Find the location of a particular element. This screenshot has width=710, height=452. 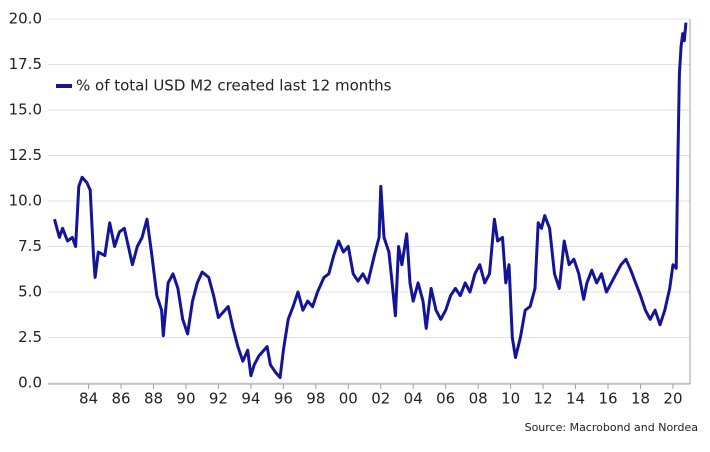

x-tick-label: 90 is located at coordinates (185, 399).